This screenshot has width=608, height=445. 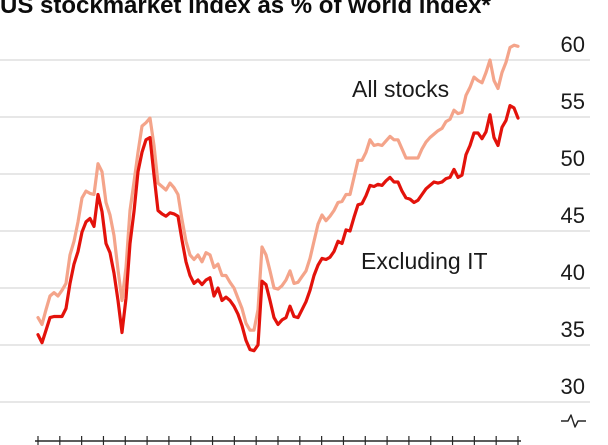 I want to click on y-tick-label-55: 55, so click(x=573, y=101).